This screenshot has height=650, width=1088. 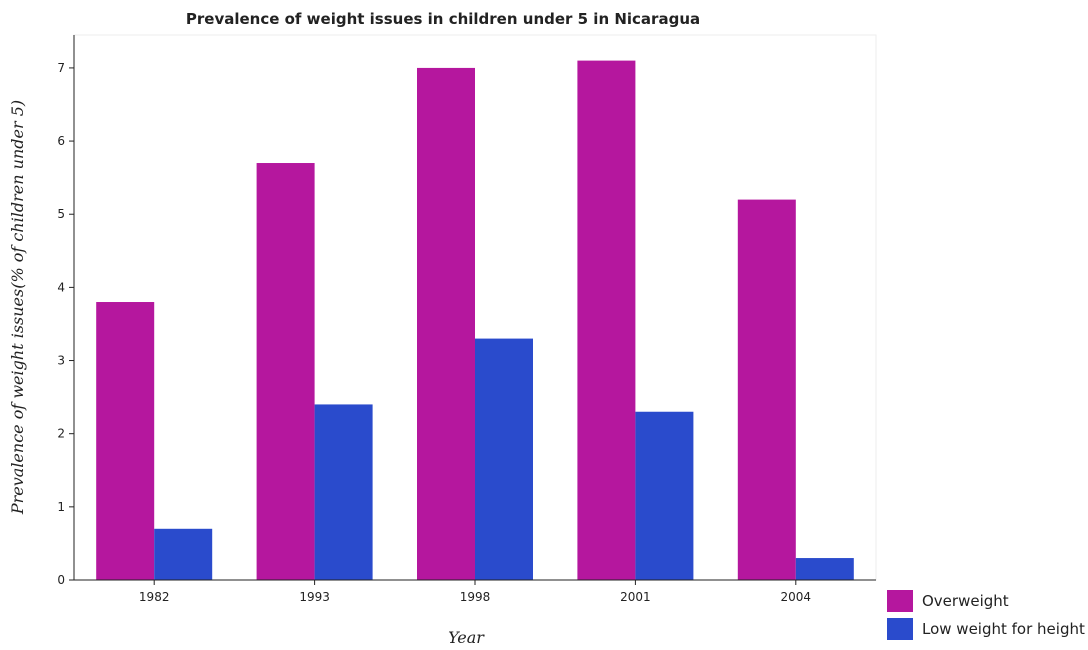 What do you see at coordinates (504, 459) in the screenshot?
I see `bar-low-weight-for-height-1998` at bounding box center [504, 459].